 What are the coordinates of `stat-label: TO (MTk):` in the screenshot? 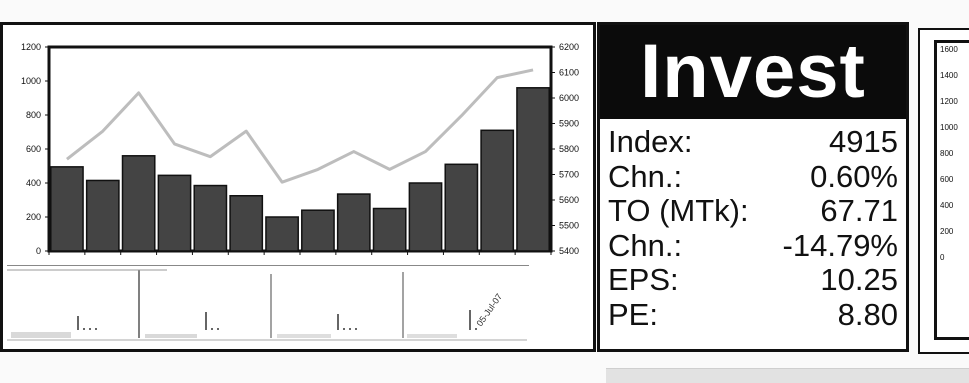 It's located at (678, 211).